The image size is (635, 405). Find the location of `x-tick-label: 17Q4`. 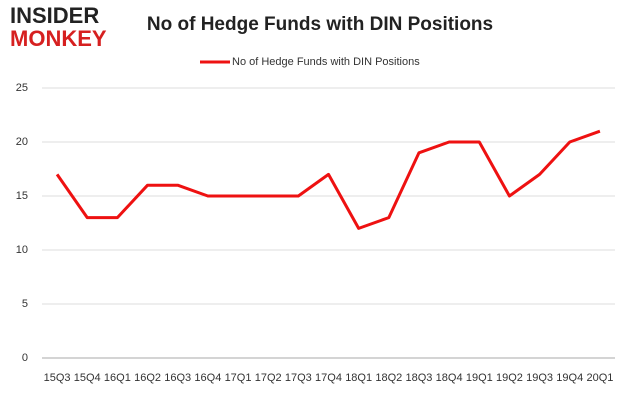

x-tick-label: 17Q4 is located at coordinates (328, 378).